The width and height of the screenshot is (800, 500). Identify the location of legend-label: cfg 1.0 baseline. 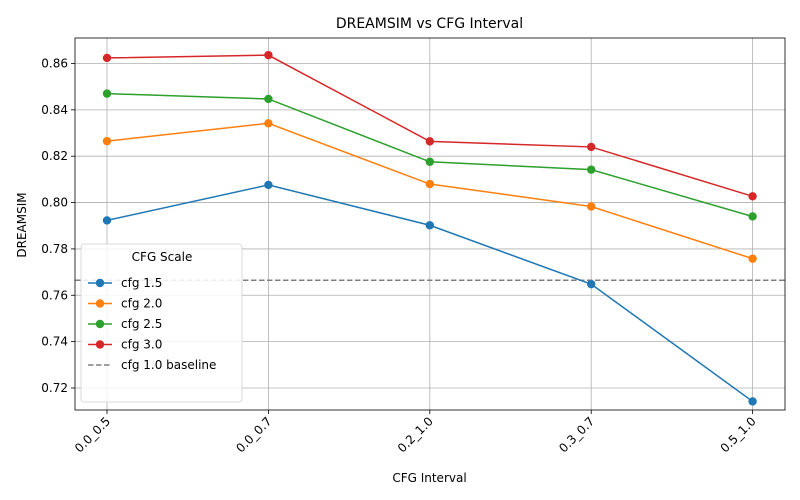
(168, 365).